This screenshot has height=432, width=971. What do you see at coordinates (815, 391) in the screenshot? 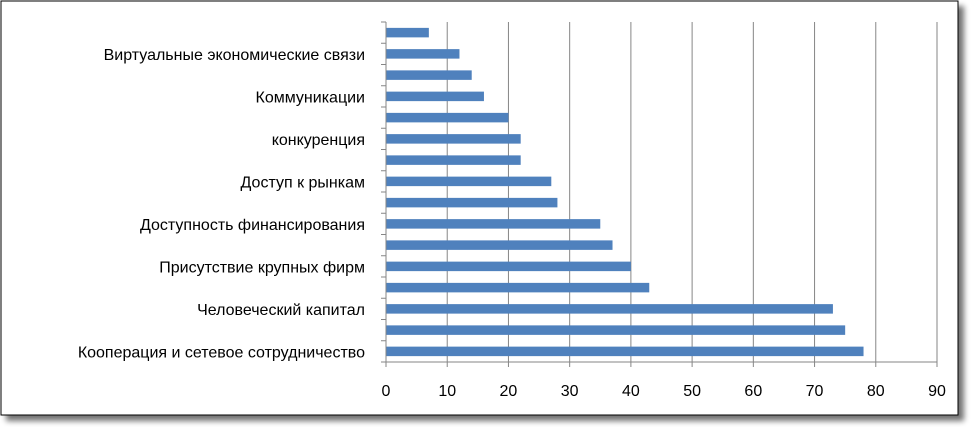
I see `x-tick-label: 70` at bounding box center [815, 391].